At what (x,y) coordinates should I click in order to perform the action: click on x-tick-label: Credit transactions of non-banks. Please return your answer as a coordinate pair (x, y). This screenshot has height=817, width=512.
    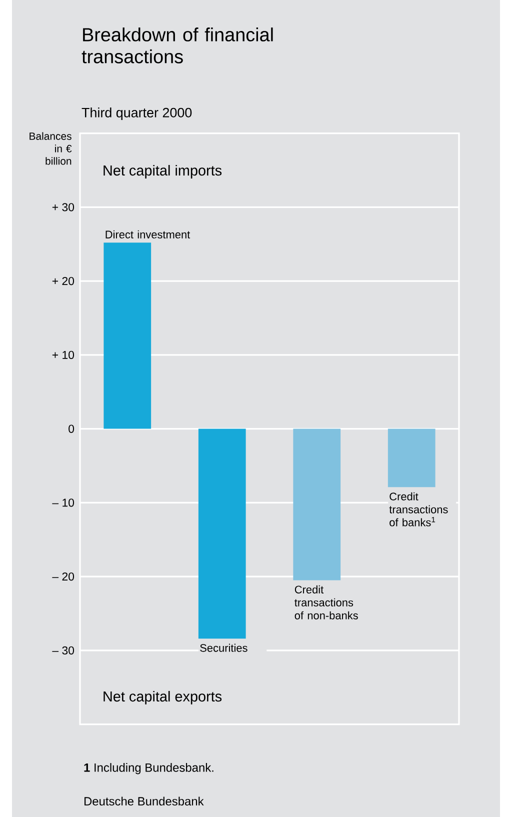
    Looking at the image, I should click on (326, 602).